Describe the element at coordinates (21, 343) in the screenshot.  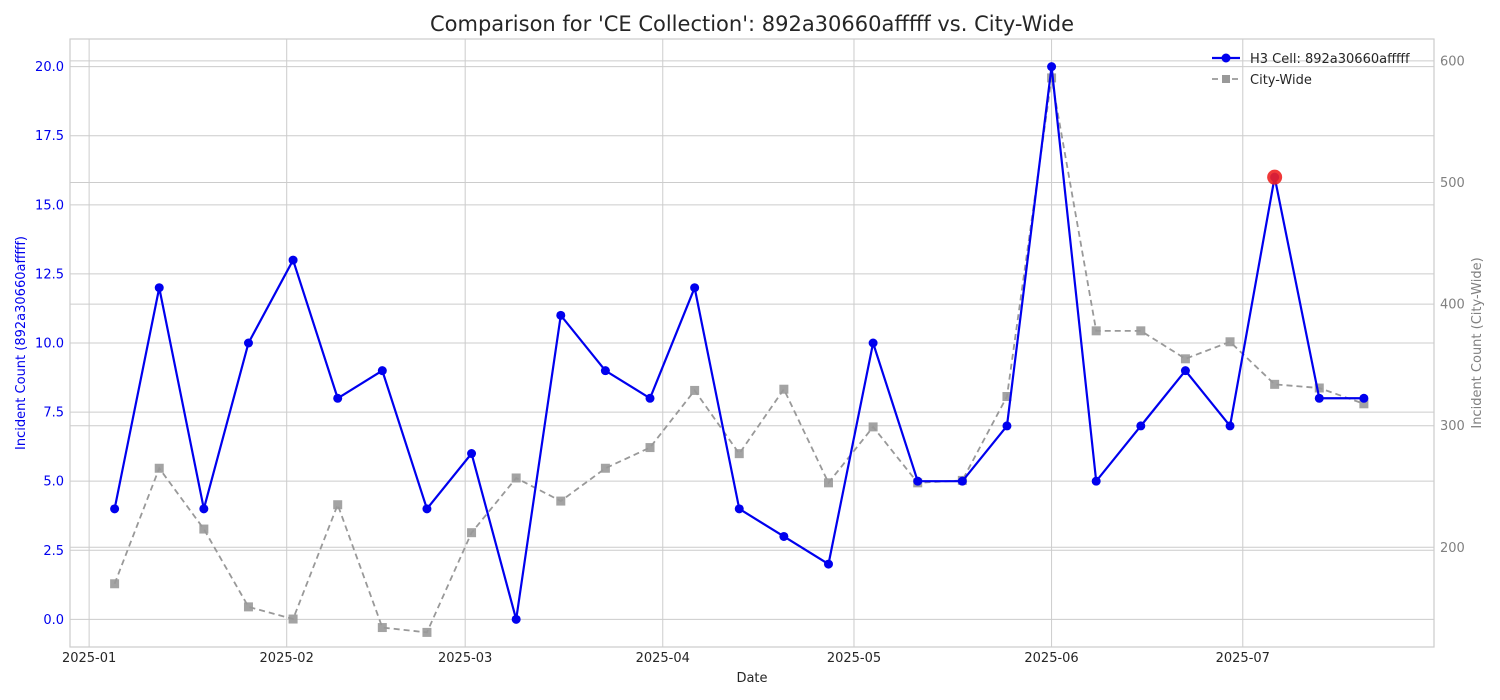
I see `y-axis-label: Incident Count (892a30660afffff)` at that location.